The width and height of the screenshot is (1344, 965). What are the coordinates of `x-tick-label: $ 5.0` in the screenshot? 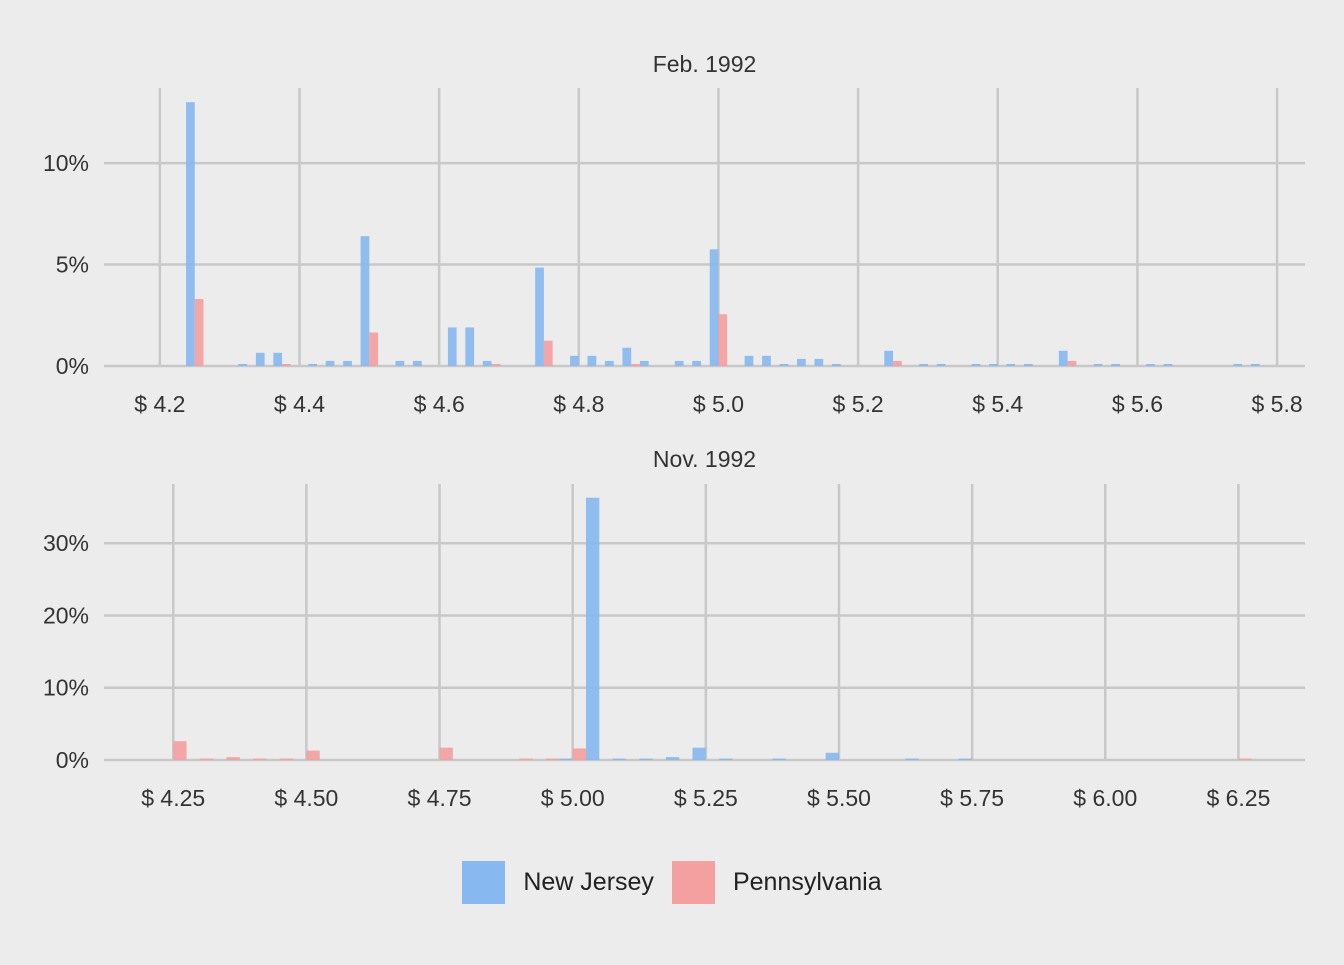 It's located at (718, 404).